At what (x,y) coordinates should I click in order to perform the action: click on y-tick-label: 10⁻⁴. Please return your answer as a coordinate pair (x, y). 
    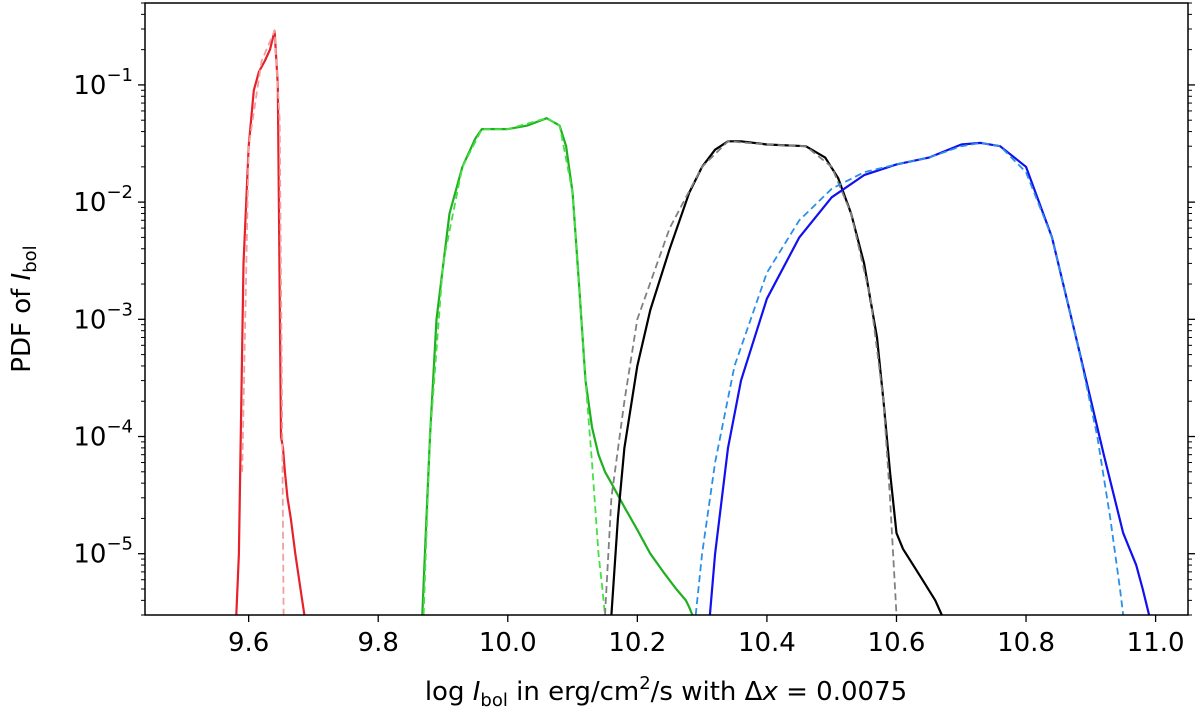
    Looking at the image, I should click on (103, 435).